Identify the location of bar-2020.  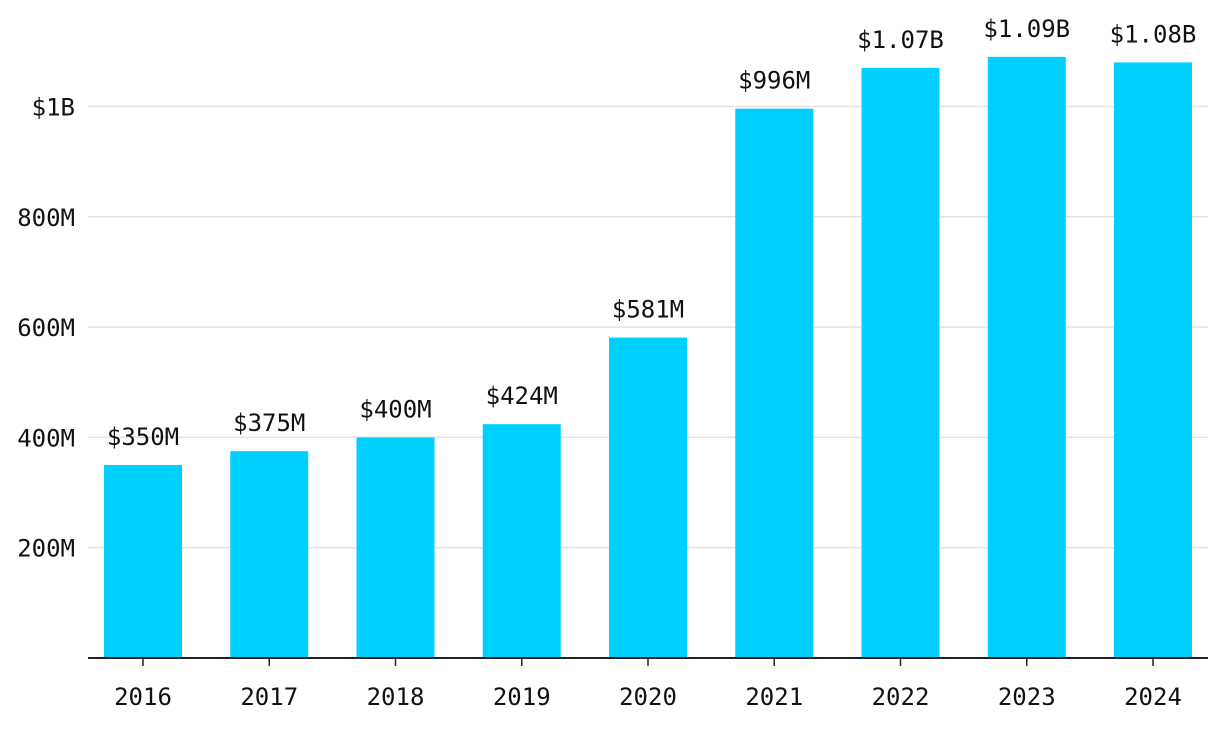
(648, 497).